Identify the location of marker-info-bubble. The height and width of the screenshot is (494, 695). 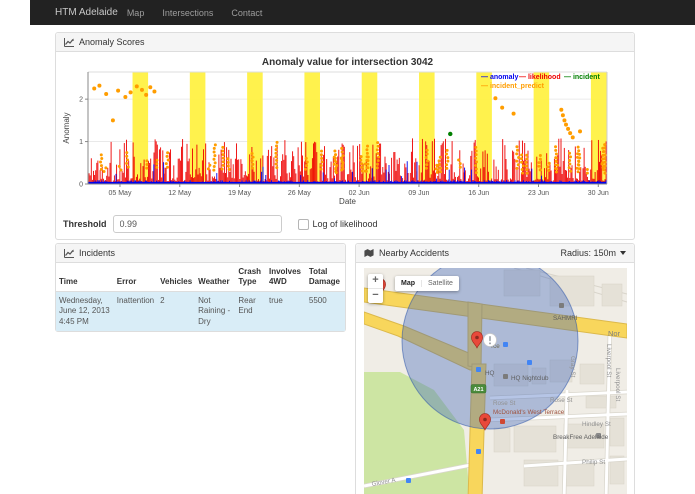
(490, 340).